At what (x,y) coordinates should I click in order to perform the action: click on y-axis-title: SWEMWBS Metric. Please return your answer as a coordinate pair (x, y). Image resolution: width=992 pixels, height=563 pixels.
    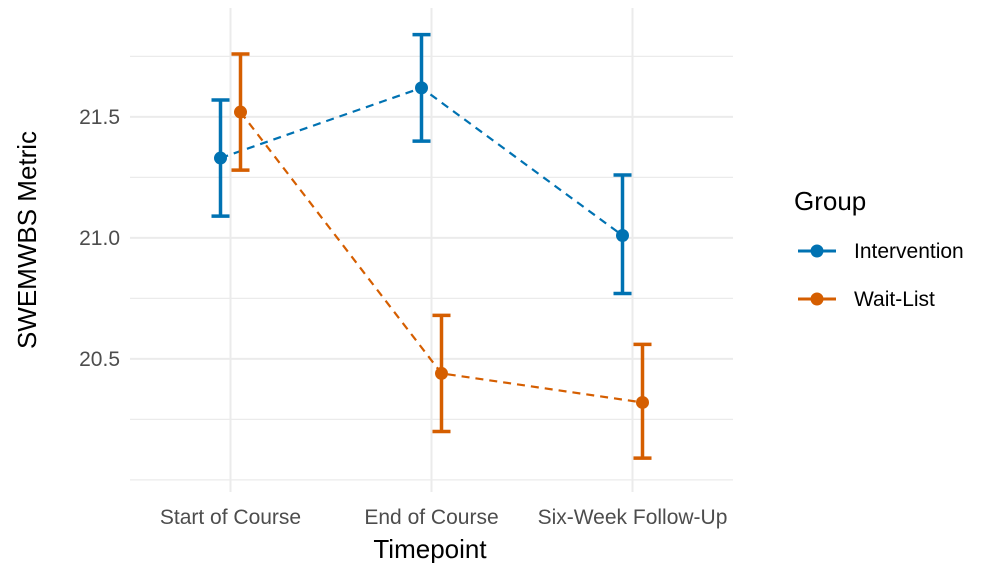
    Looking at the image, I should click on (27, 240).